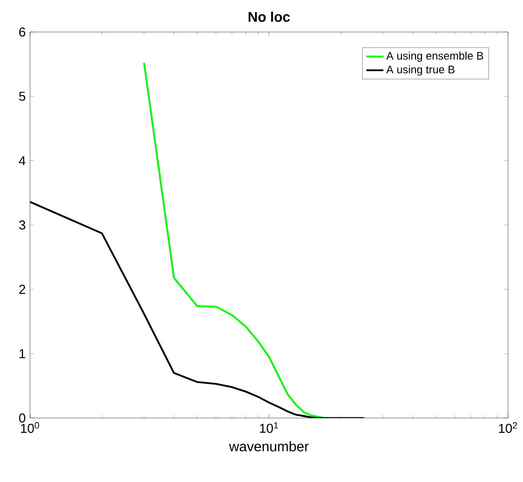 The image size is (523, 482). What do you see at coordinates (22, 161) in the screenshot?
I see `y-tick-label: 4` at bounding box center [22, 161].